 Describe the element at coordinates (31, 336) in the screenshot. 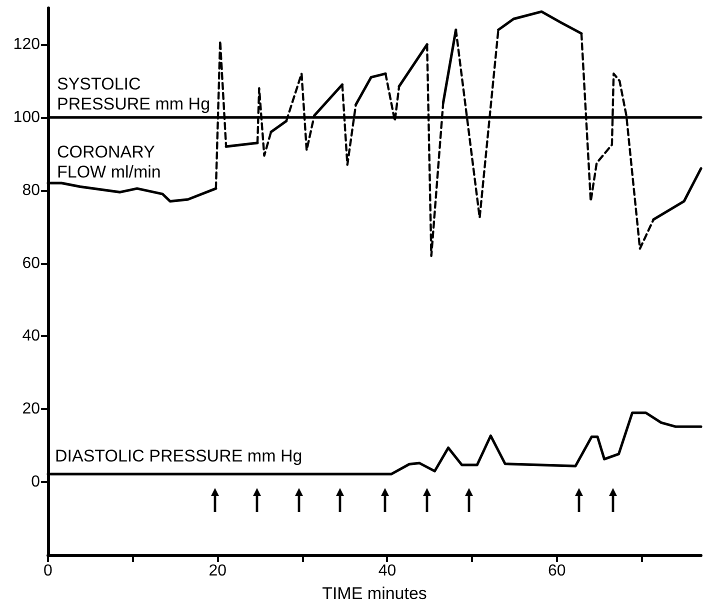

I see `y-tick-label: 40` at that location.